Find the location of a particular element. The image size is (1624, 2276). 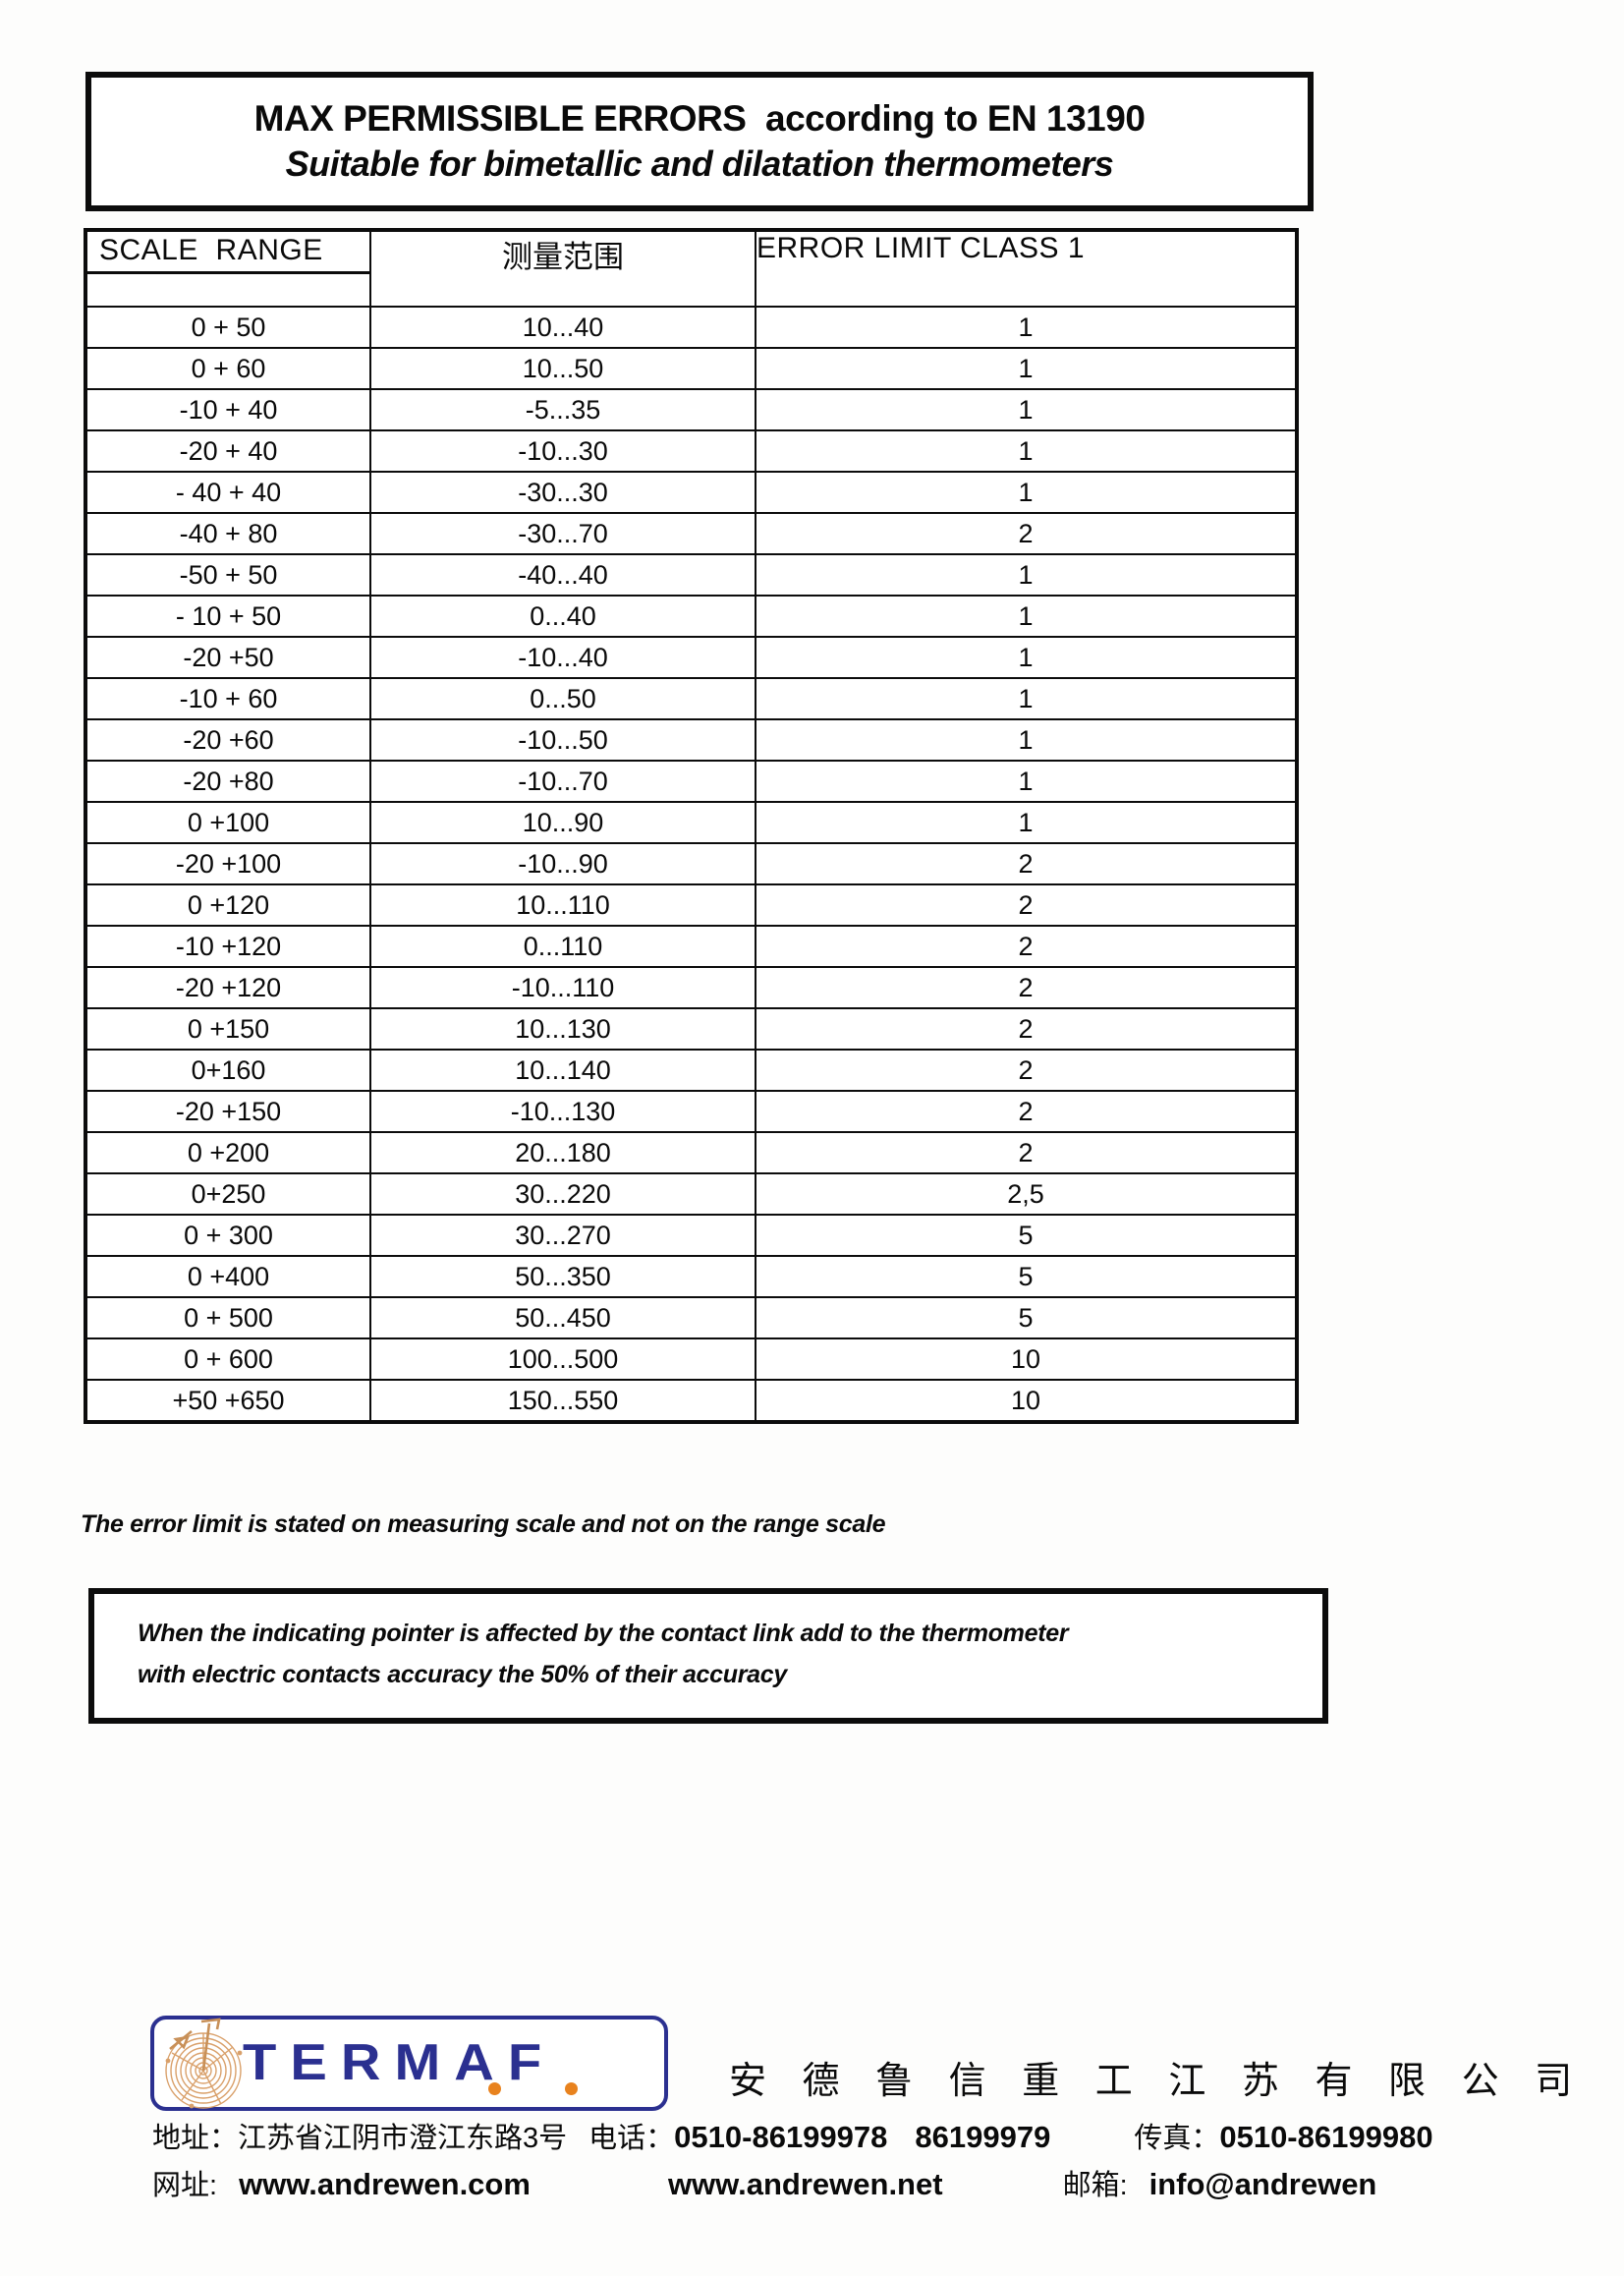

table-cell: -10...130 is located at coordinates (562, 1112).